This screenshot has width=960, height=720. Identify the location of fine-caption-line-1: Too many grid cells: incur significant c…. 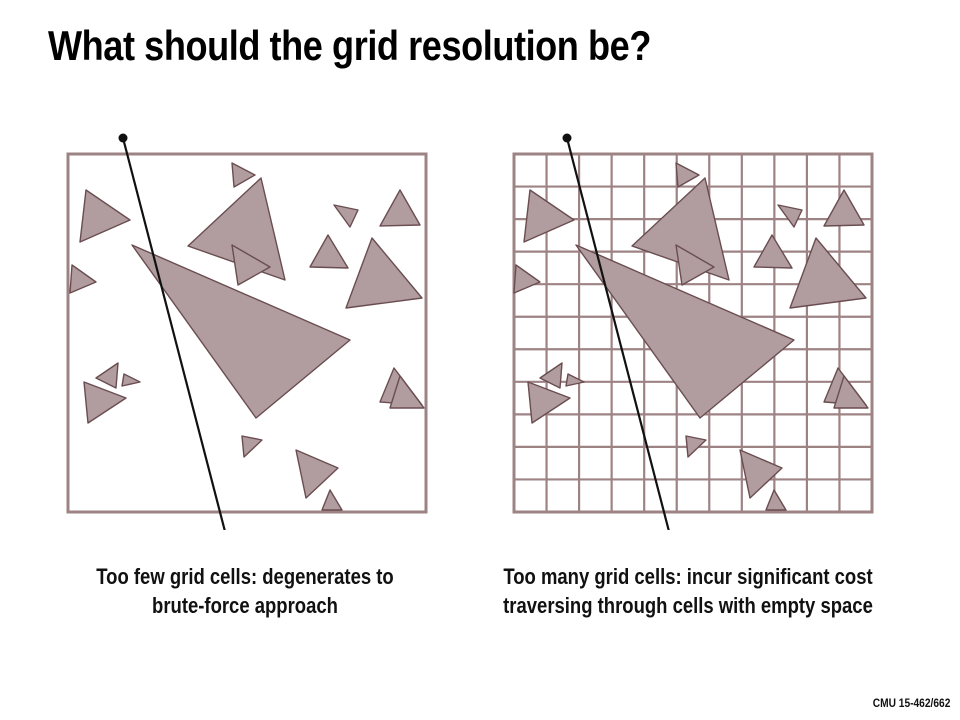
(688, 576).